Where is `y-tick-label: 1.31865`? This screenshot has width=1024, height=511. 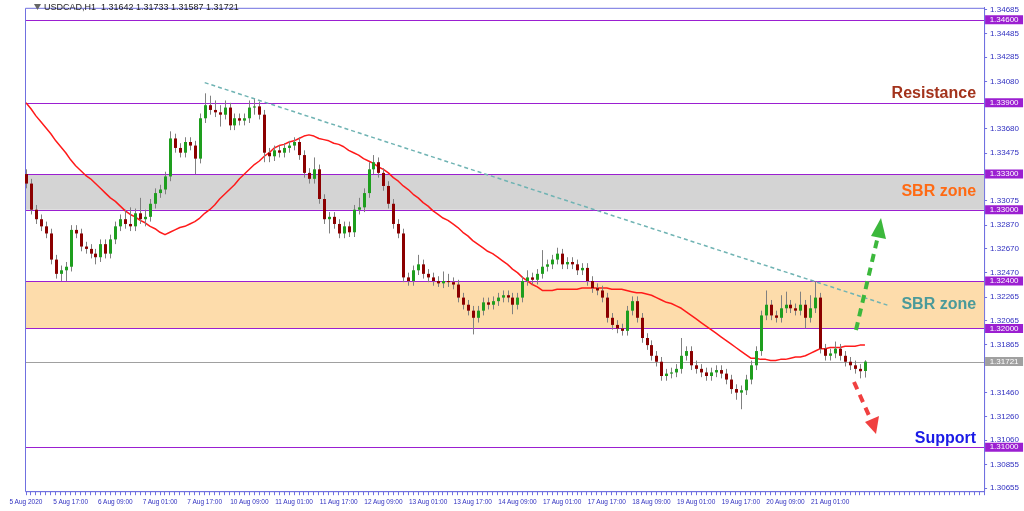
y-tick-label: 1.31865 is located at coordinates (1005, 344).